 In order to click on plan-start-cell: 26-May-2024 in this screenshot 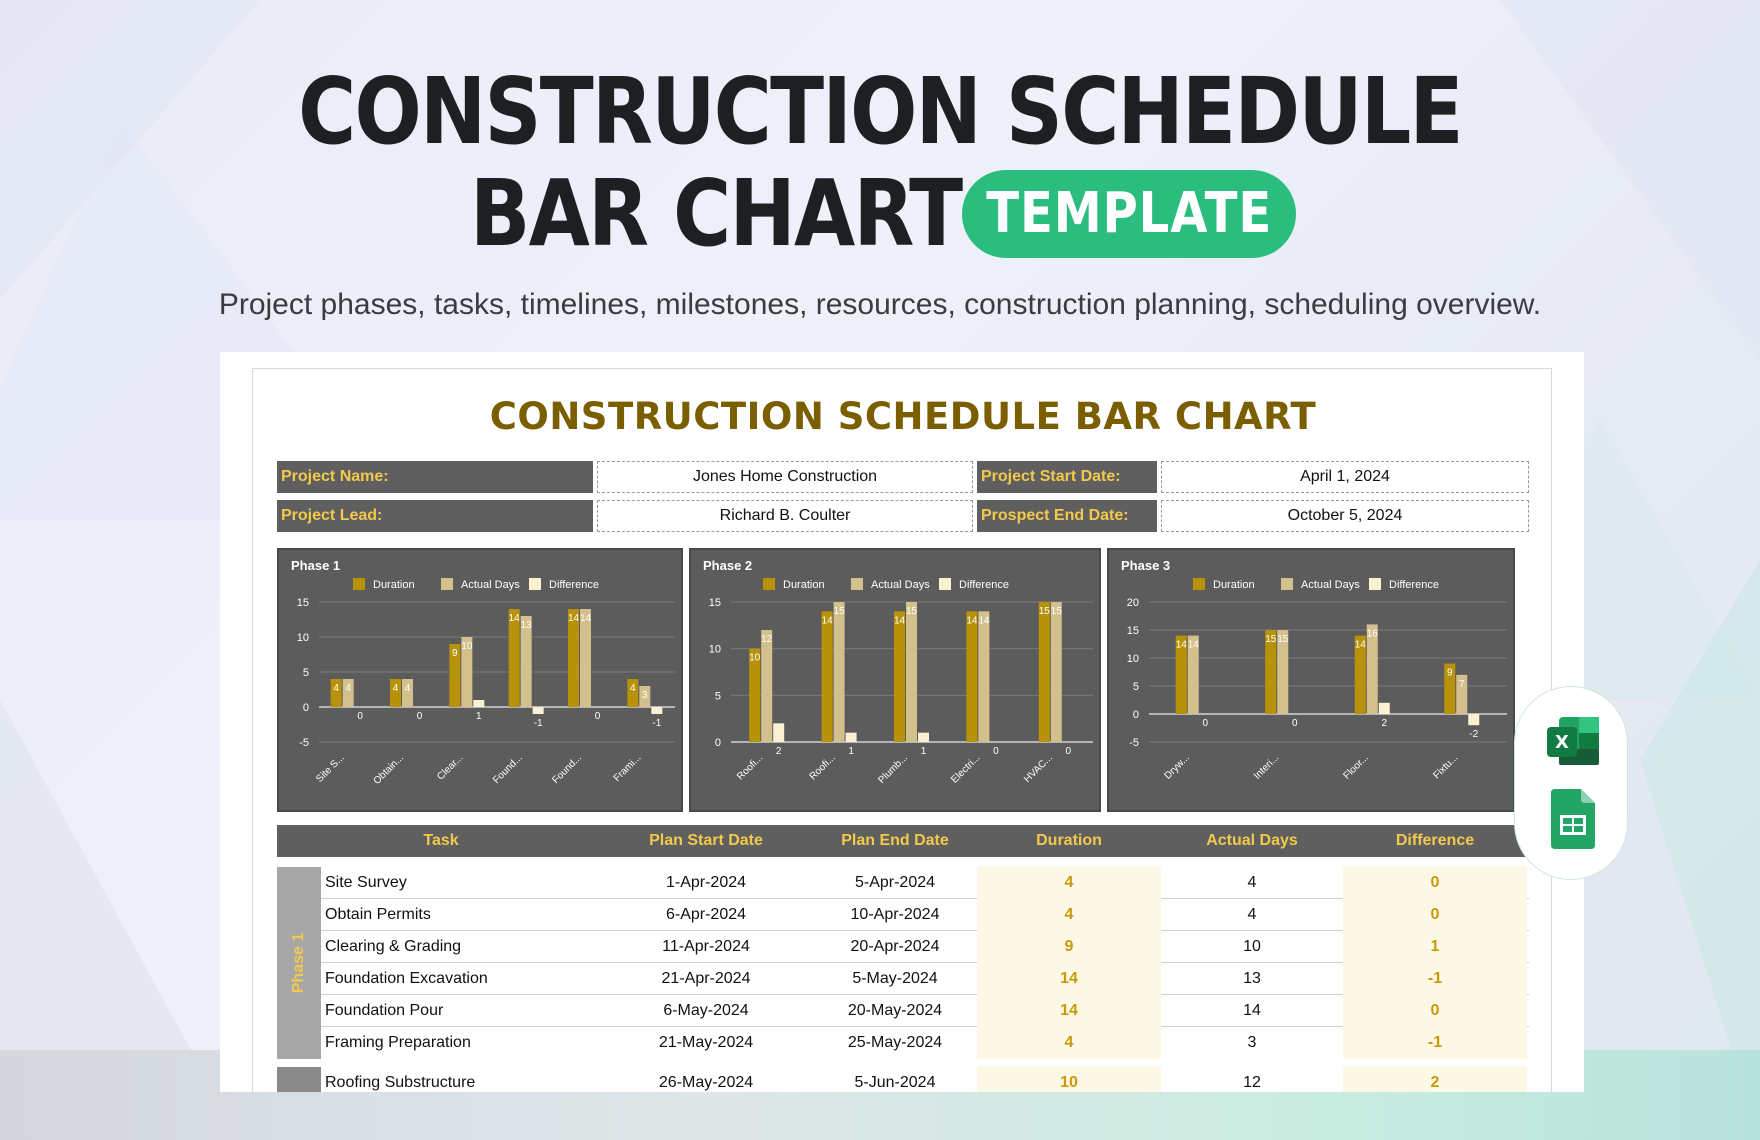, I will do `click(706, 1082)`.